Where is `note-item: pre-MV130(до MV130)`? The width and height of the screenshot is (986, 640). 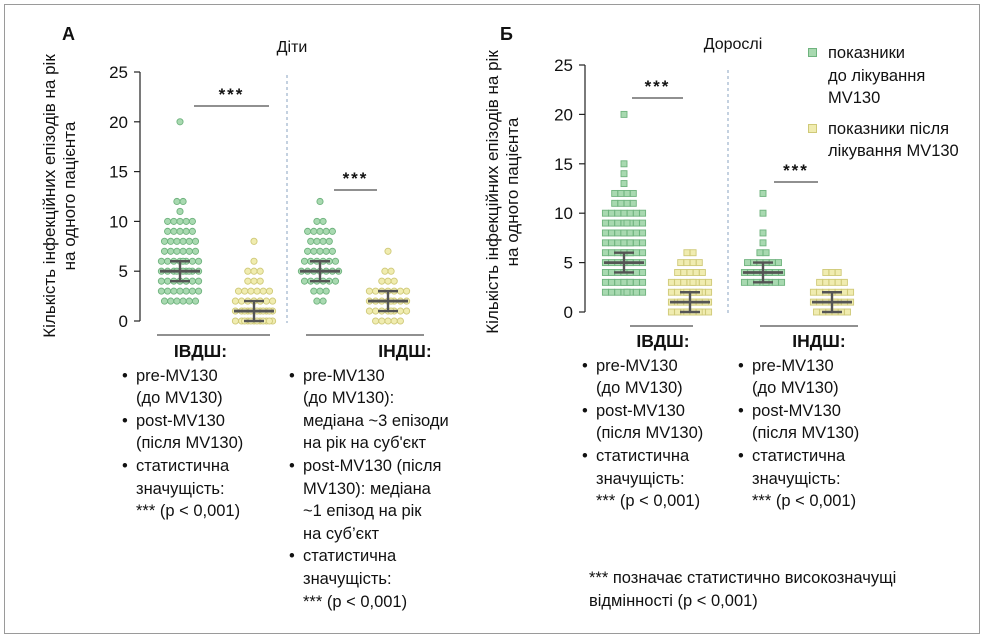 note-item: pre-MV130(до MV130) is located at coordinates (202, 387).